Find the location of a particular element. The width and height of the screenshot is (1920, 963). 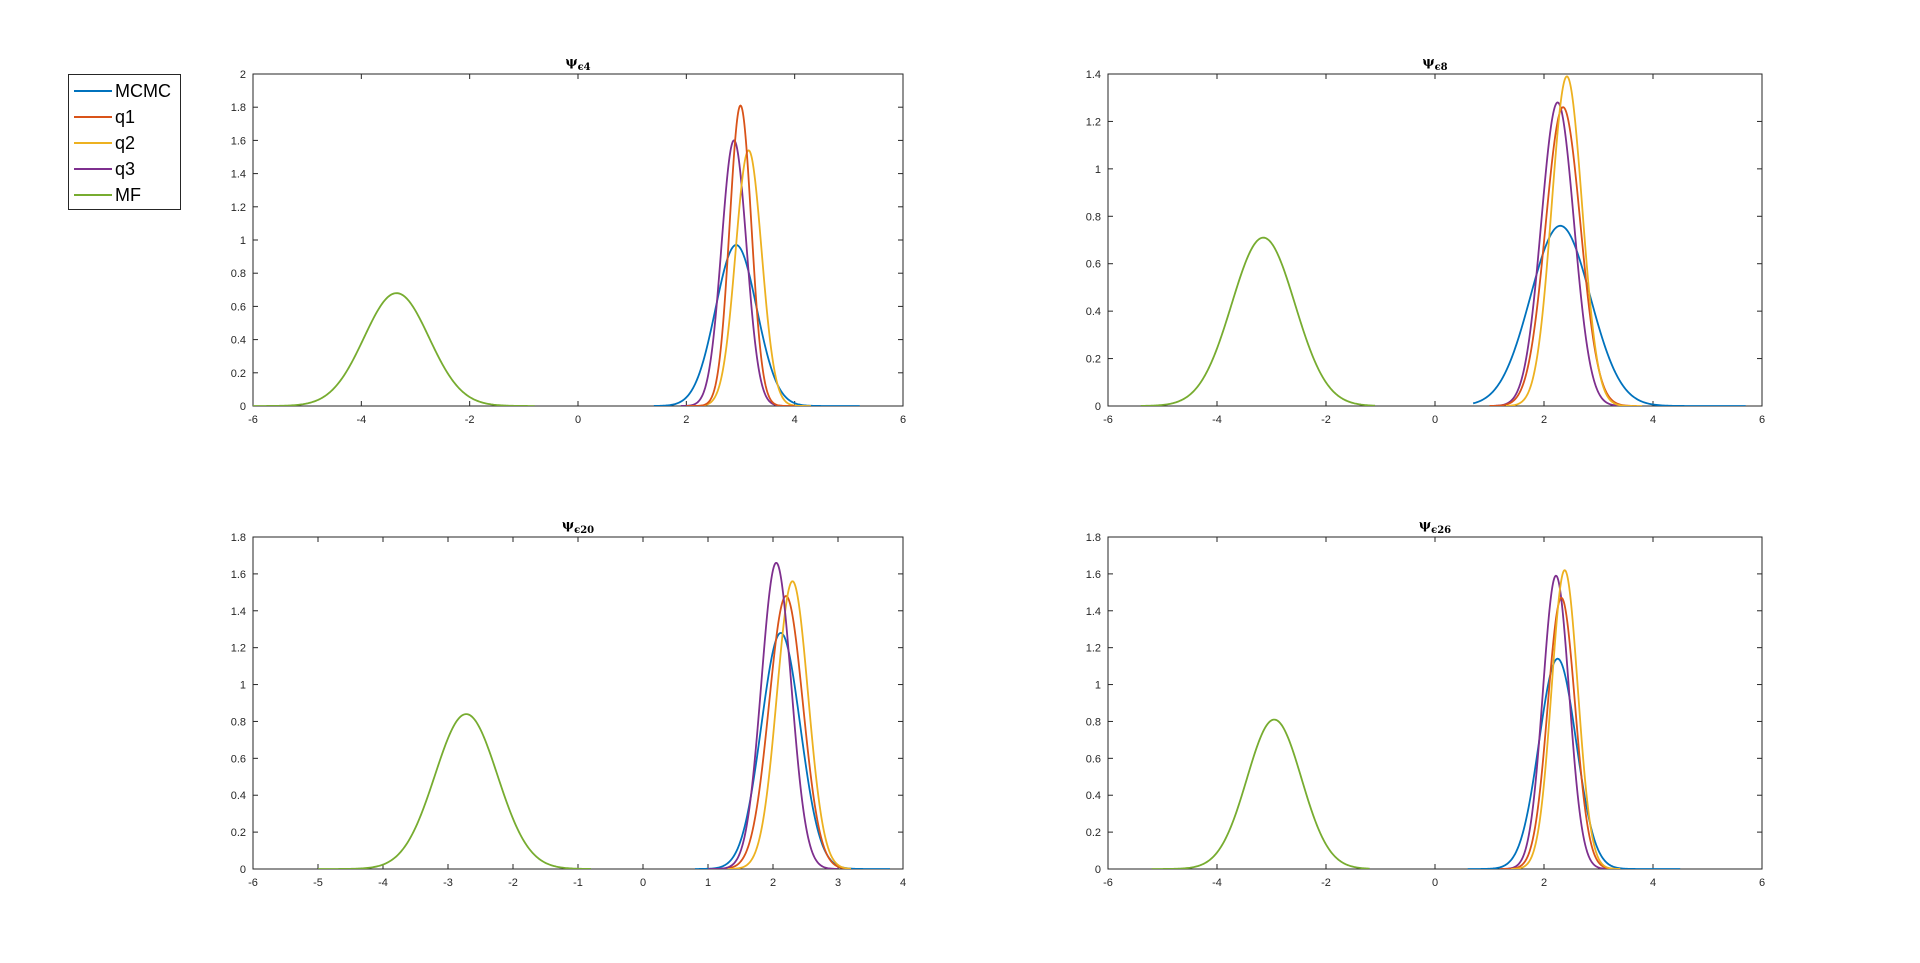

chart-title-subscript: ϵ26 is located at coordinates (1441, 530).